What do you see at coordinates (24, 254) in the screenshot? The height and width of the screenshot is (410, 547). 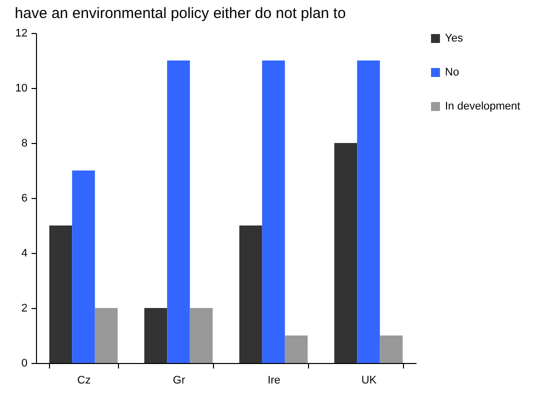 I see `y-tick-label: 4` at bounding box center [24, 254].